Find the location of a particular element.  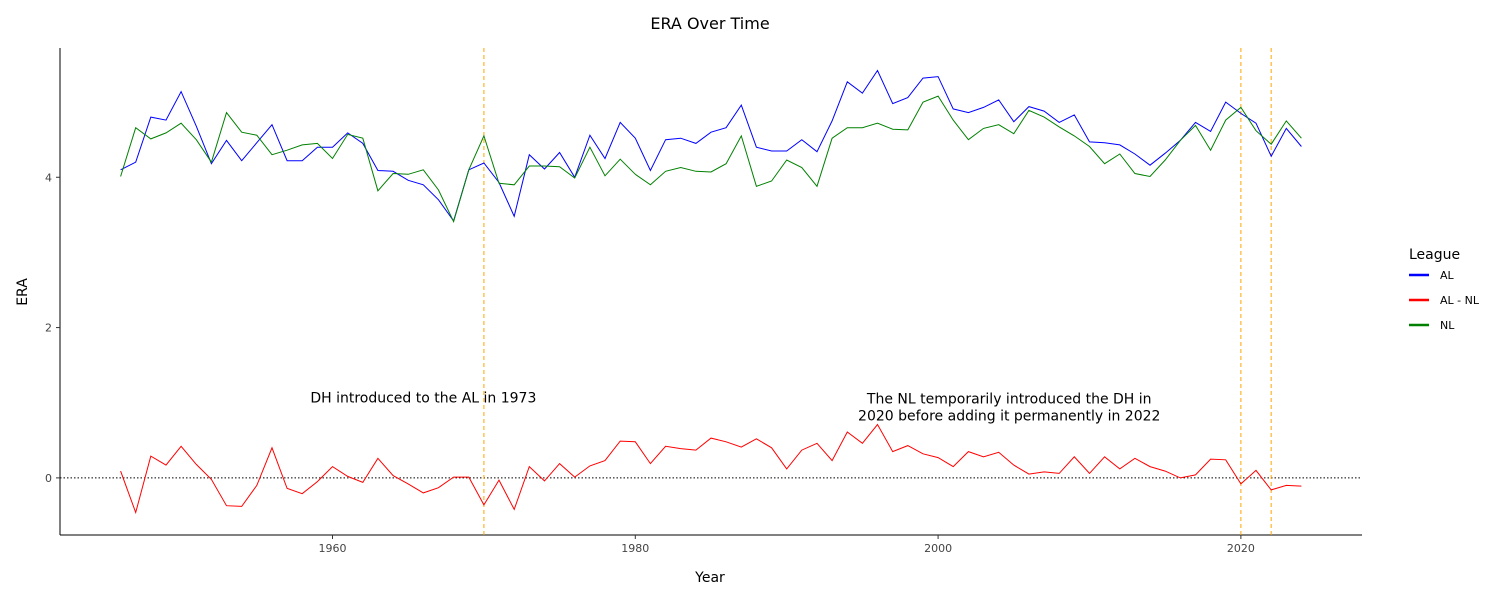

x-axis-title: Year is located at coordinates (709, 578).